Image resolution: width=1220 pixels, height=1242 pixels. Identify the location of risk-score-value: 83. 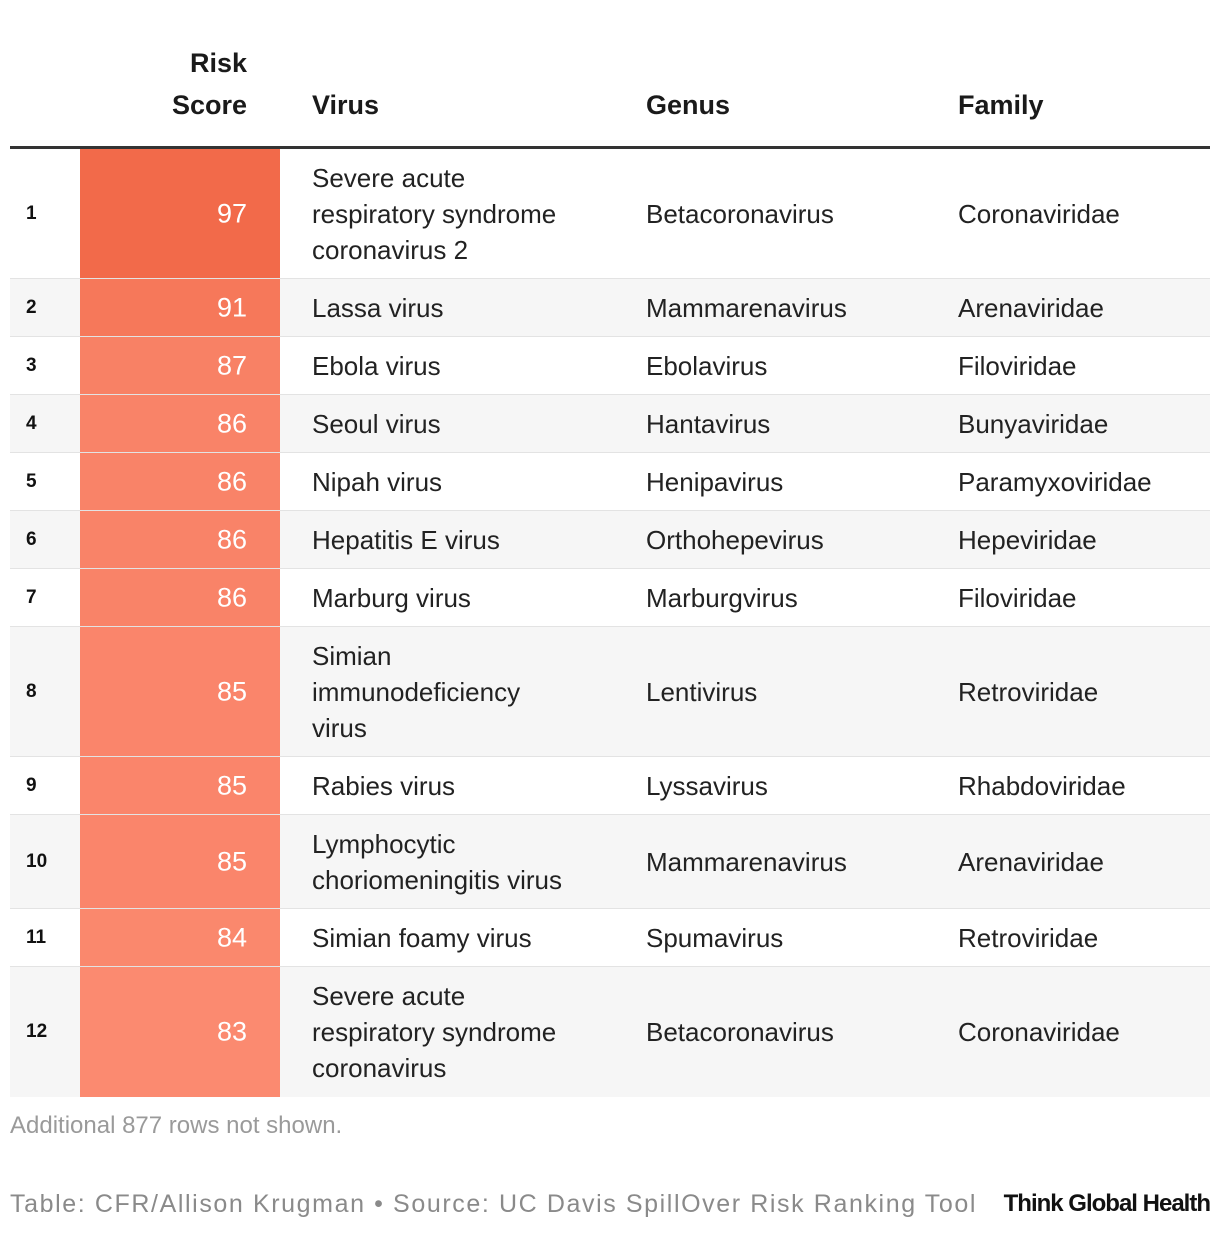
(231, 1031).